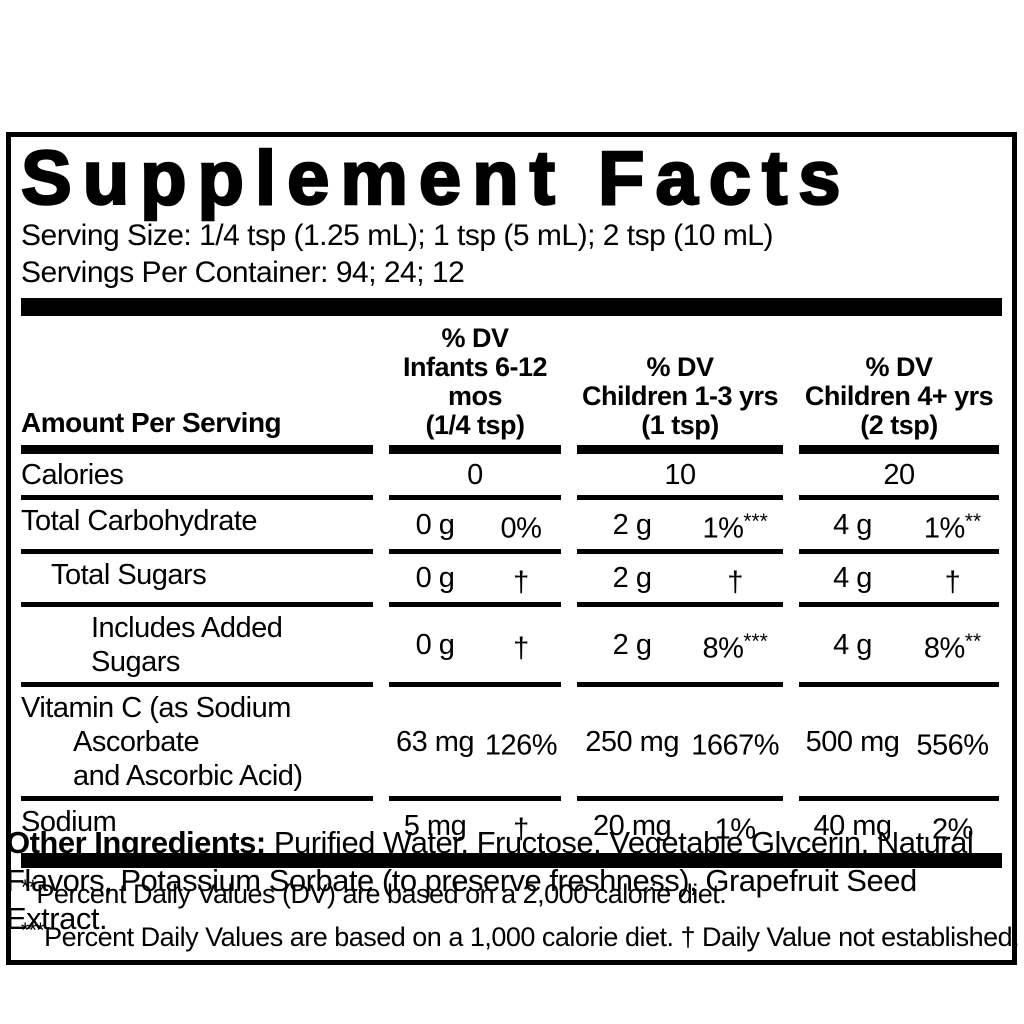 This screenshot has width=1024, height=1024. Describe the element at coordinates (475, 381) in the screenshot. I see `group-header: Infants 6-12 mos` at that location.